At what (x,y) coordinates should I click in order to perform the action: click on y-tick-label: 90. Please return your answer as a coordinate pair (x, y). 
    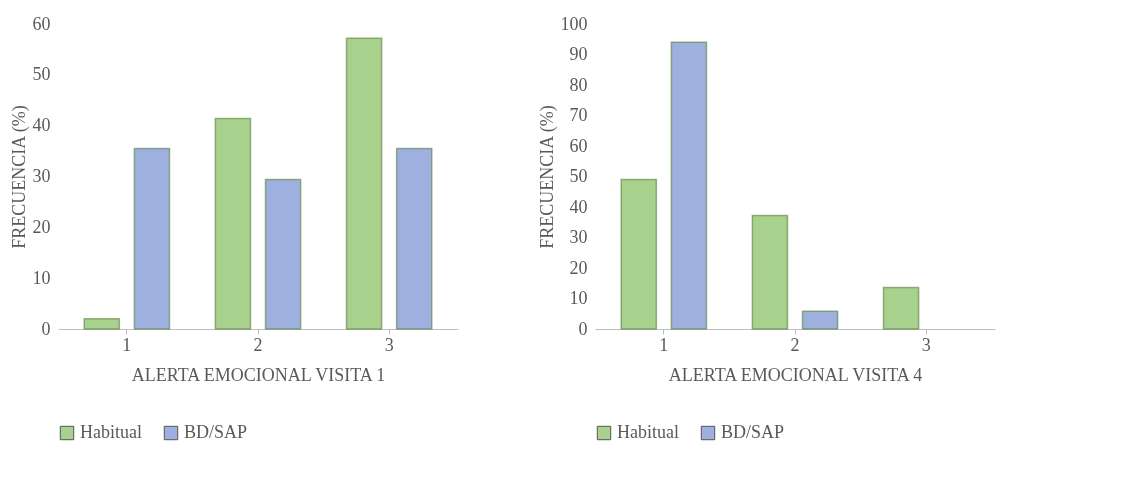
    Looking at the image, I should click on (578, 54).